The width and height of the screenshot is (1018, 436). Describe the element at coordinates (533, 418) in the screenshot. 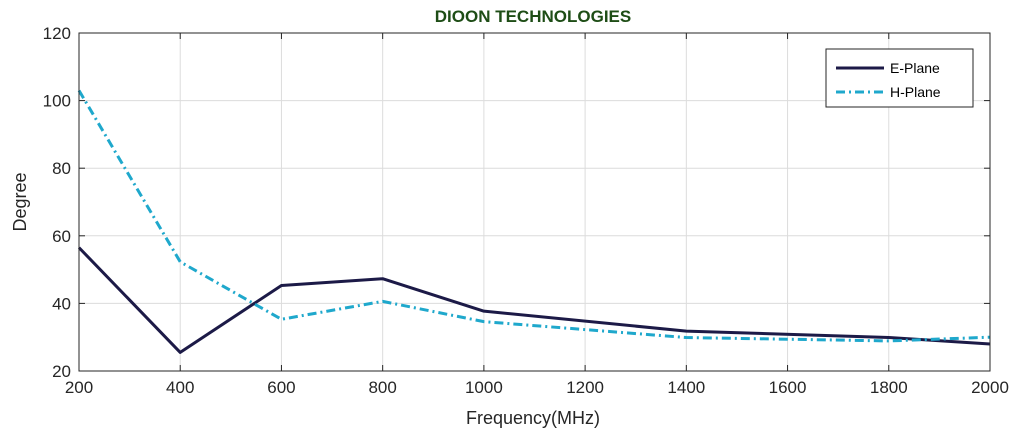

I see `x-axis-label: Frequency(MHz)` at that location.